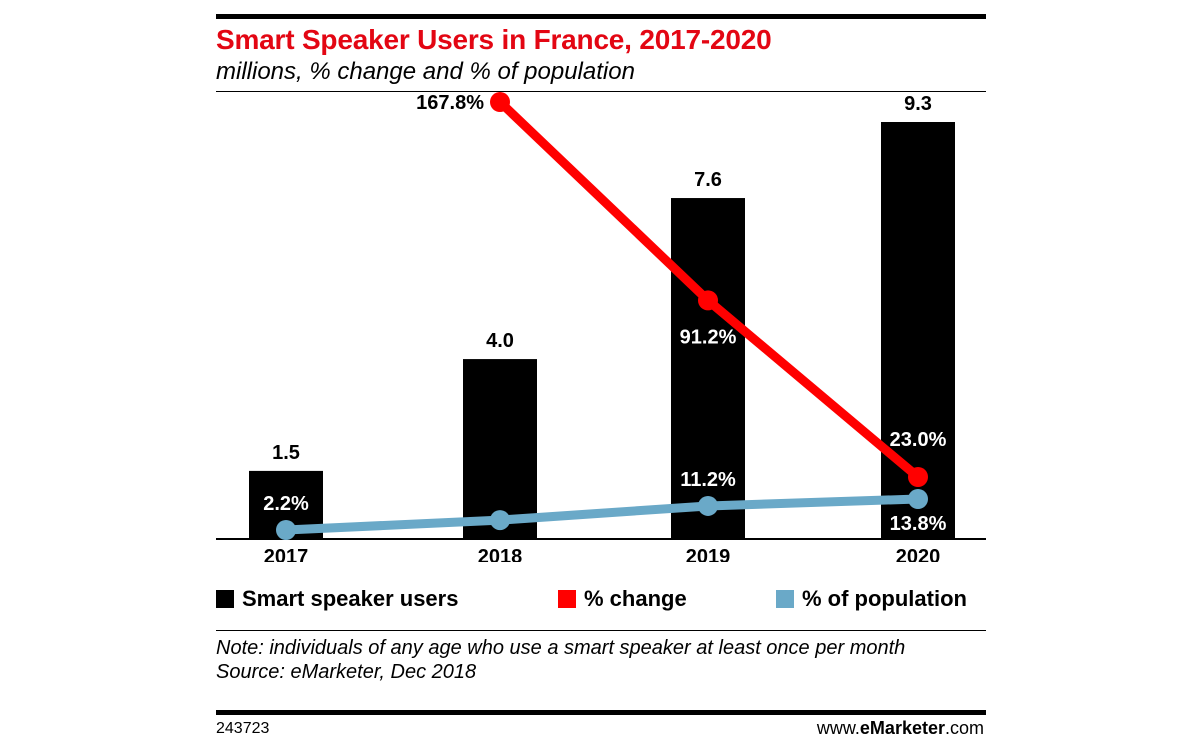 The height and width of the screenshot is (751, 1200). Describe the element at coordinates (601, 539) in the screenshot. I see `x-axis-line` at that location.